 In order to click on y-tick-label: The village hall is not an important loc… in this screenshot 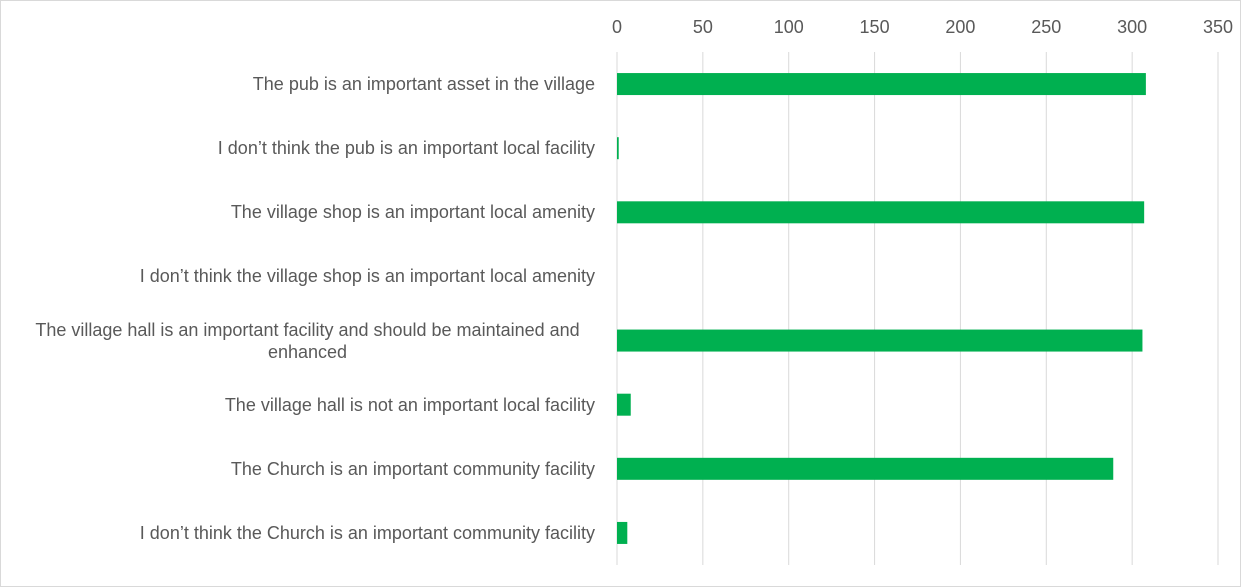, I will do `click(409, 404)`.